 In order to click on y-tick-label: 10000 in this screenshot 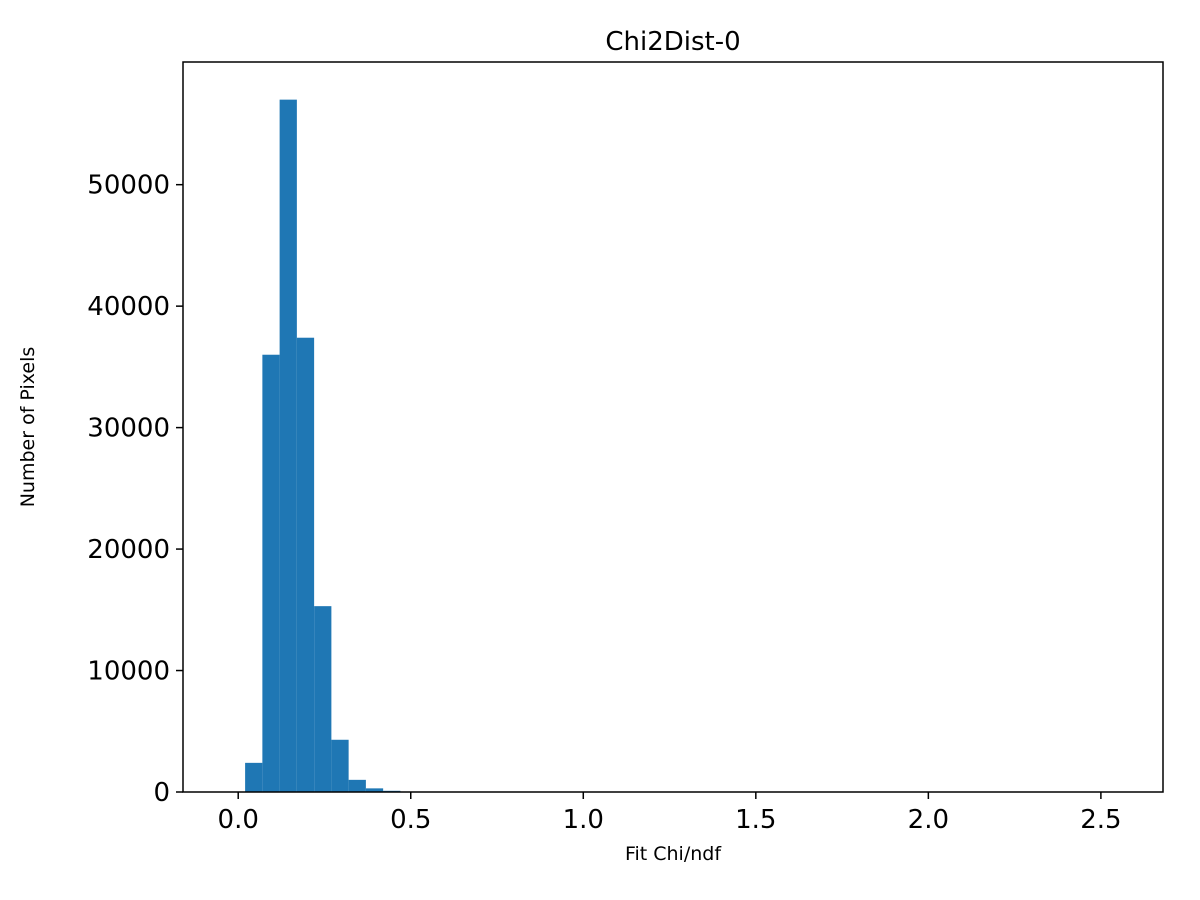, I will do `click(128, 672)`.